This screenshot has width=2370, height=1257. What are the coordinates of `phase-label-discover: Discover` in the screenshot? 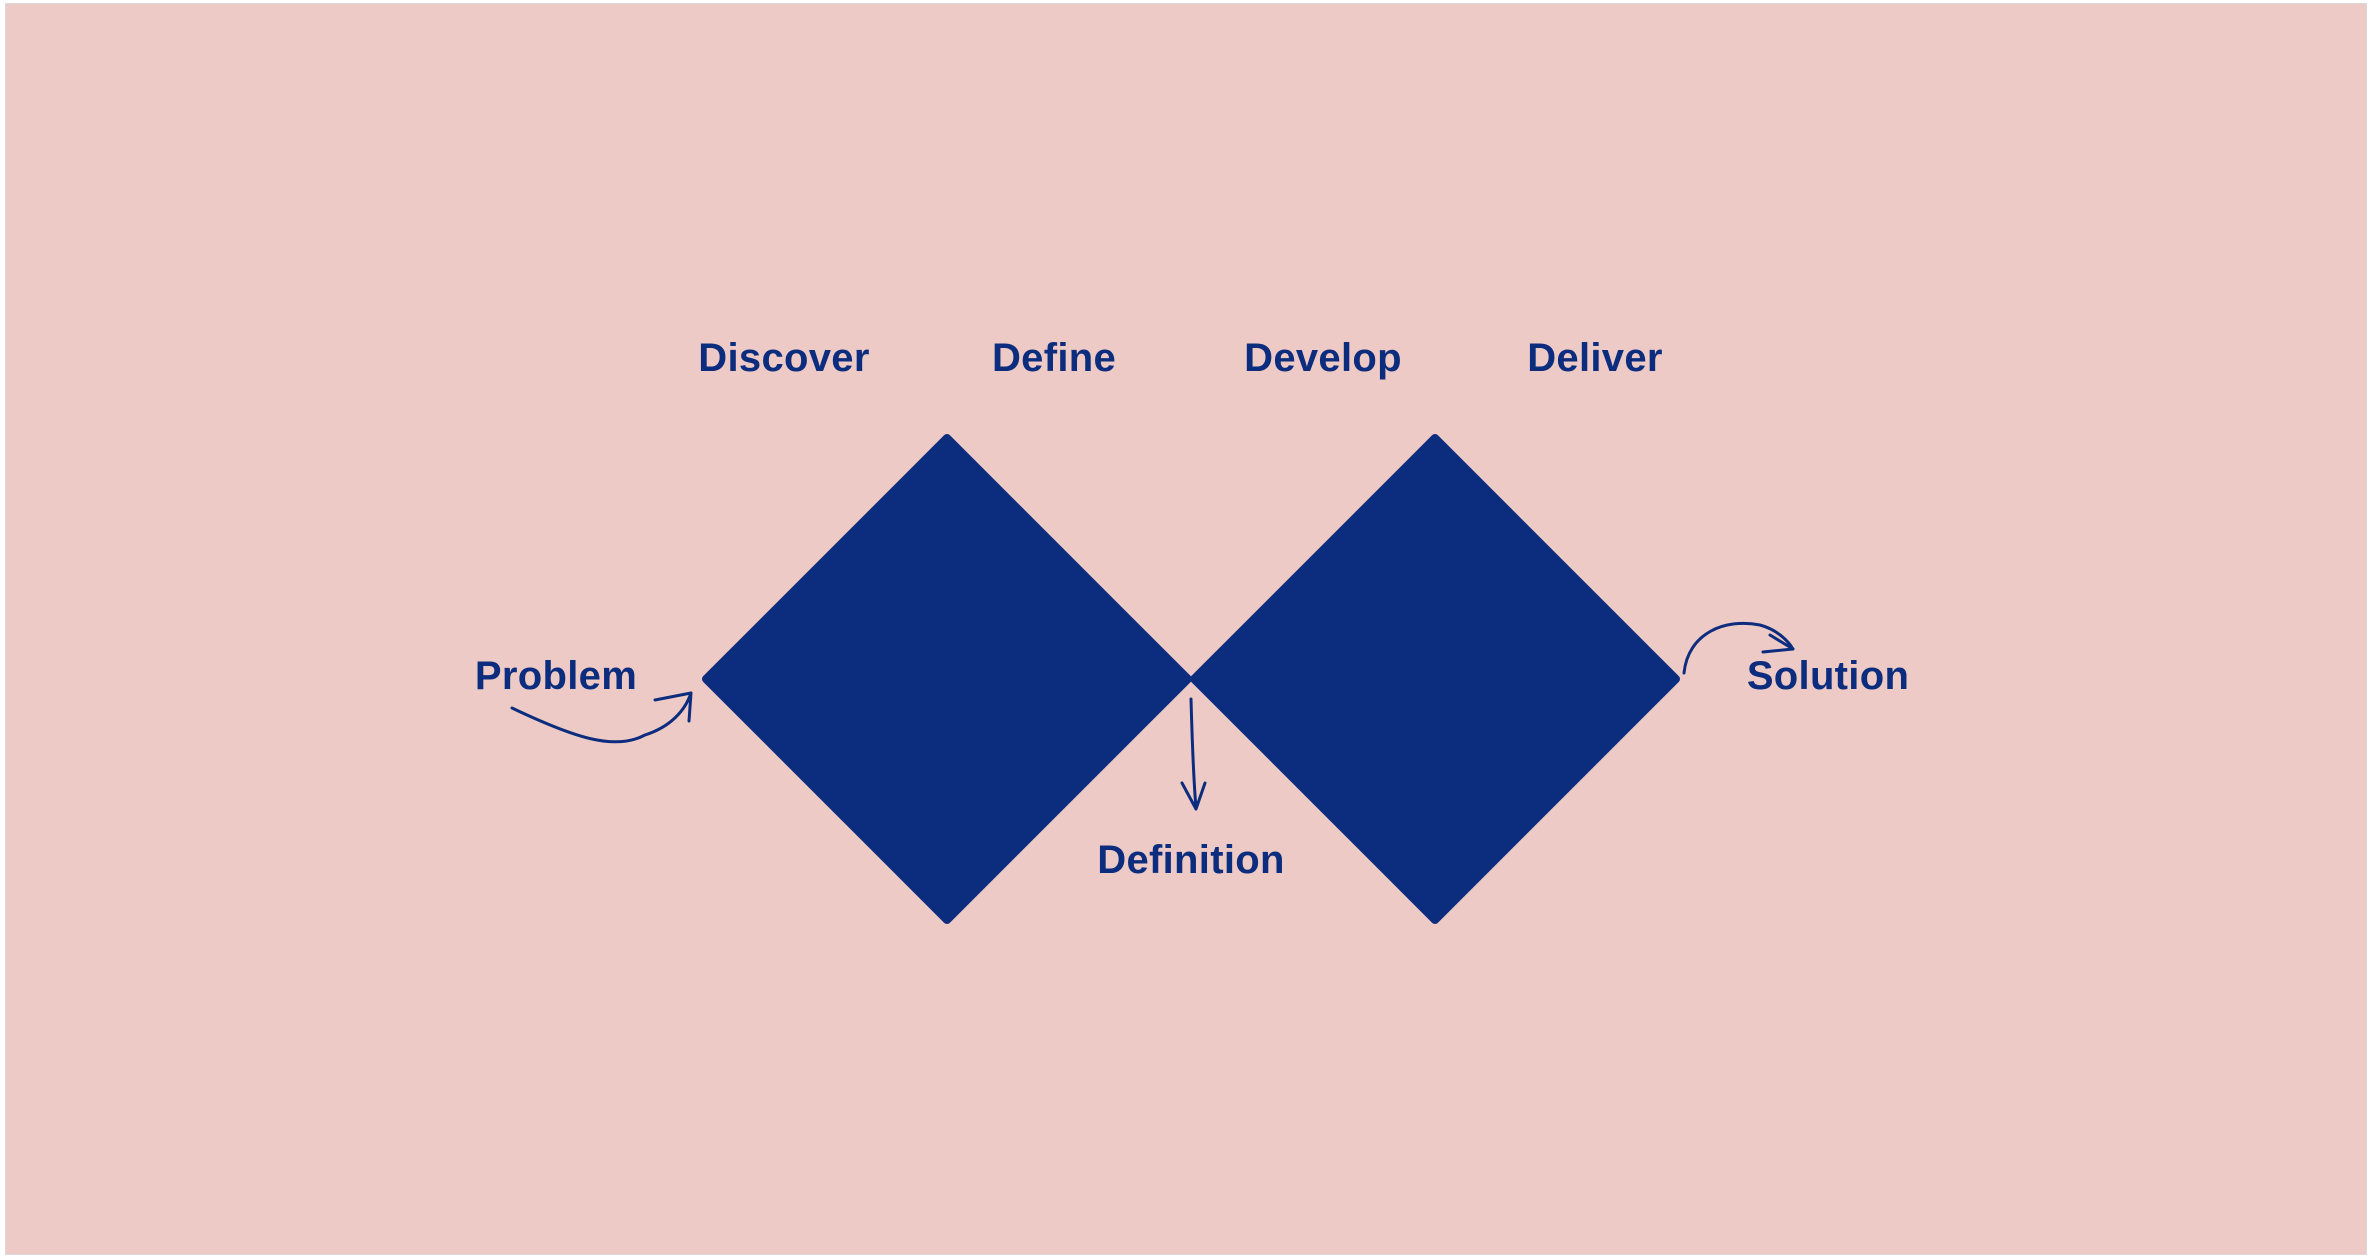 It's located at (783, 358).